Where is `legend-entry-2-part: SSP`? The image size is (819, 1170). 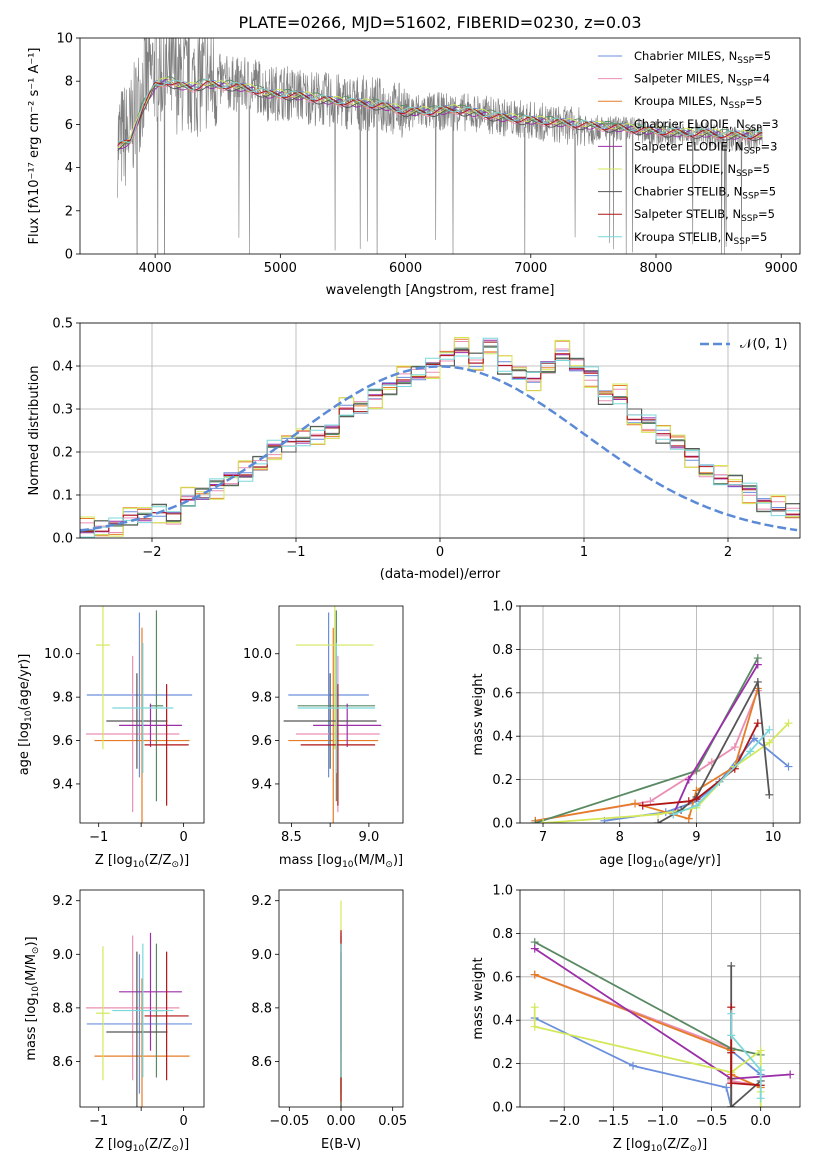 legend-entry-2-part: SSP is located at coordinates (744, 84).